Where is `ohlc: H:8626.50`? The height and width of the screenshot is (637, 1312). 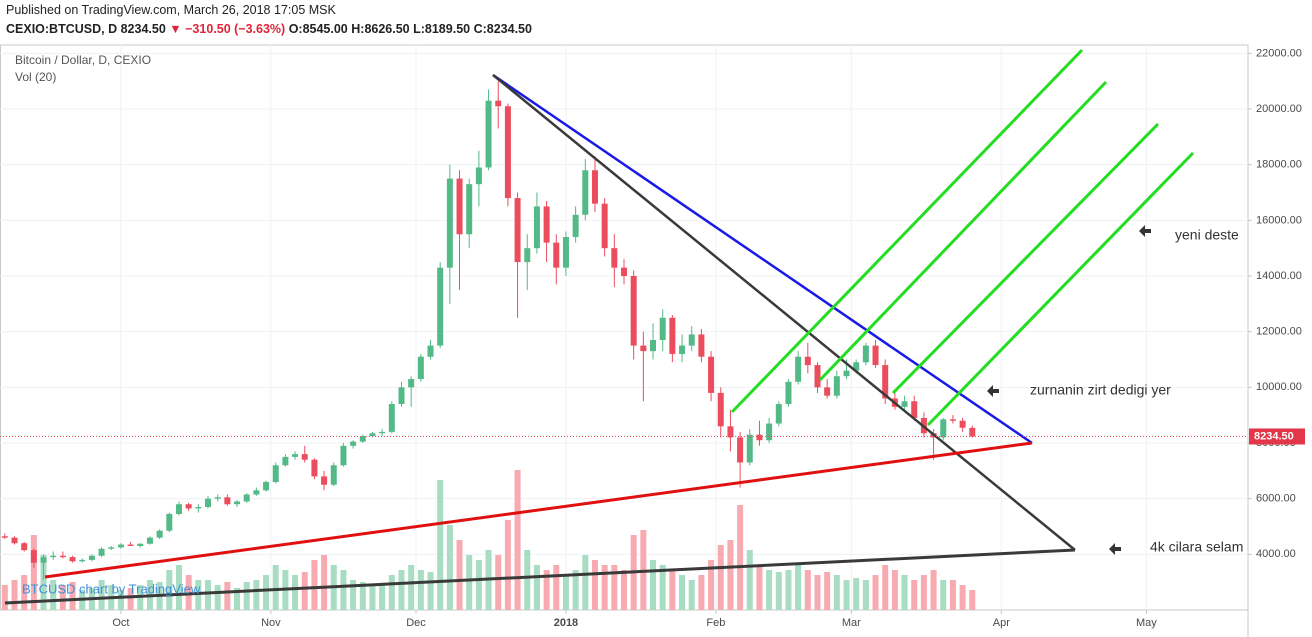 ohlc: H:8626.50 is located at coordinates (380, 29).